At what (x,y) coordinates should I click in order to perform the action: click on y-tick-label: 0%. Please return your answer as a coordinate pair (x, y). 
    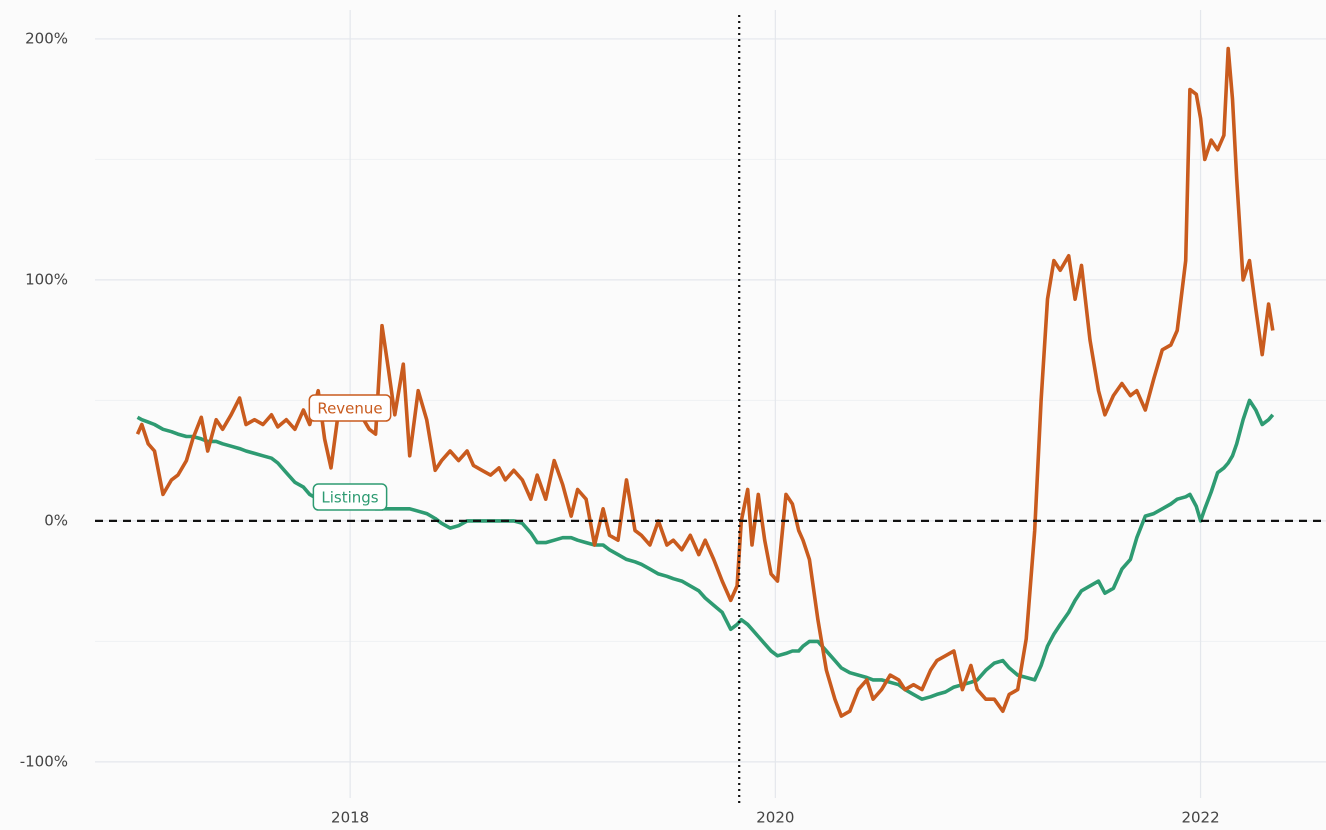
    Looking at the image, I should click on (56, 520).